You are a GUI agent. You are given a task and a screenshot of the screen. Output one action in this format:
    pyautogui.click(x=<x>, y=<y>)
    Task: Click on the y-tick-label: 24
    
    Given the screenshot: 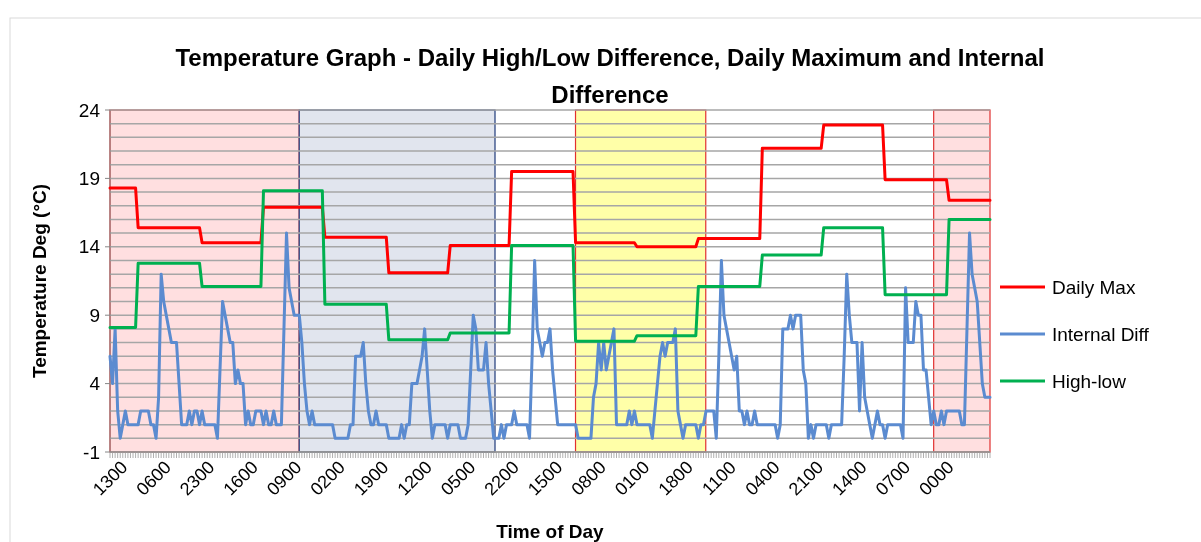 What is the action you would take?
    pyautogui.click(x=89, y=110)
    